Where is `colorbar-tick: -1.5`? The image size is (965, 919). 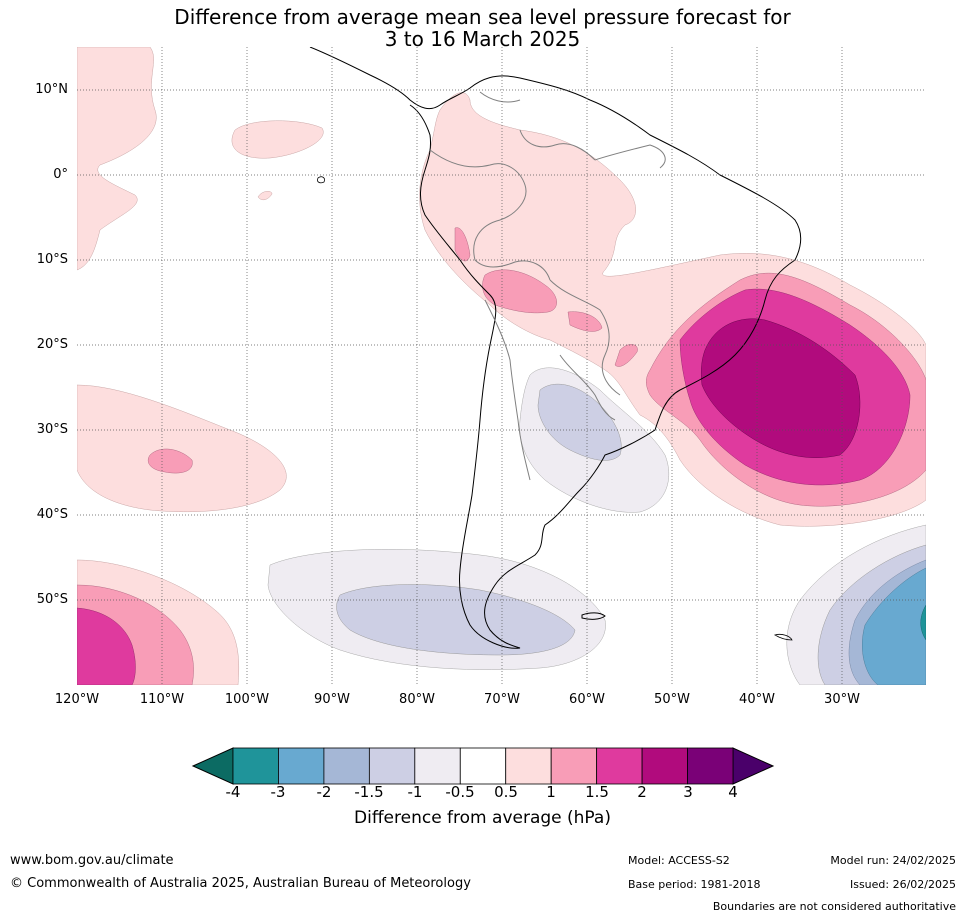
colorbar-tick: -1.5 is located at coordinates (369, 792).